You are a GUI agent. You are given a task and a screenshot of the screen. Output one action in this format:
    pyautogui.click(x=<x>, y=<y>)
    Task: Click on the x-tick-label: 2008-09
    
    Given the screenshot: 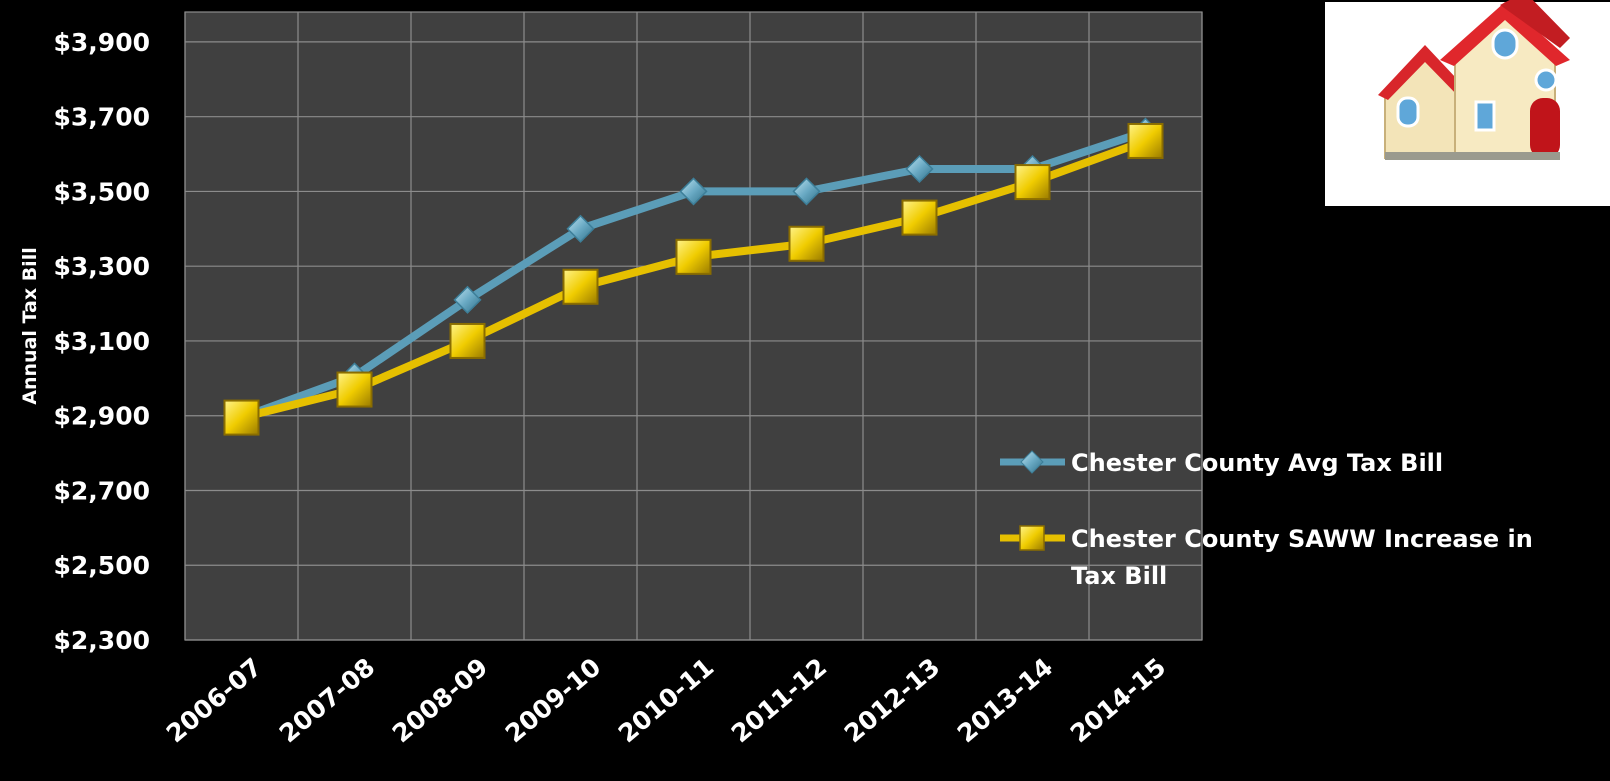 What is the action you would take?
    pyautogui.click(x=440, y=700)
    